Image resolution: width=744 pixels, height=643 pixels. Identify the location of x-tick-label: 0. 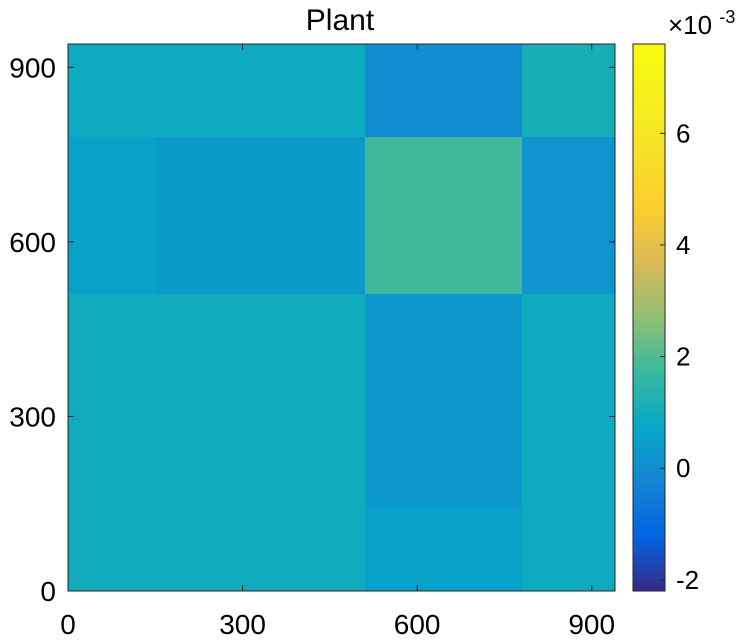
(68, 623).